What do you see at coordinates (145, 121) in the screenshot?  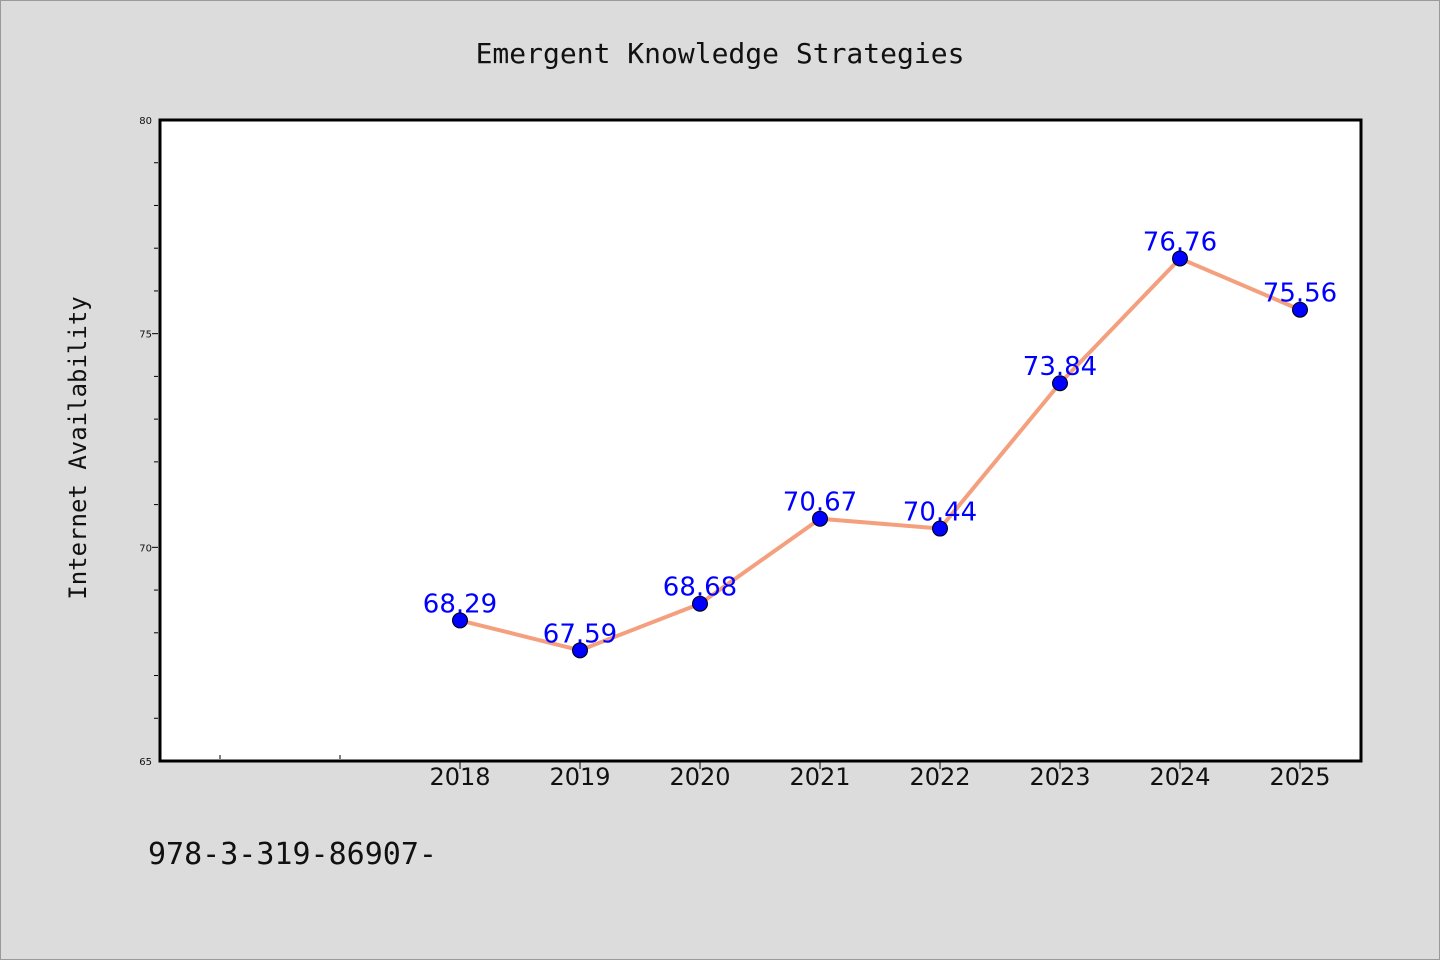 I see `y-tick-label: 80` at bounding box center [145, 121].